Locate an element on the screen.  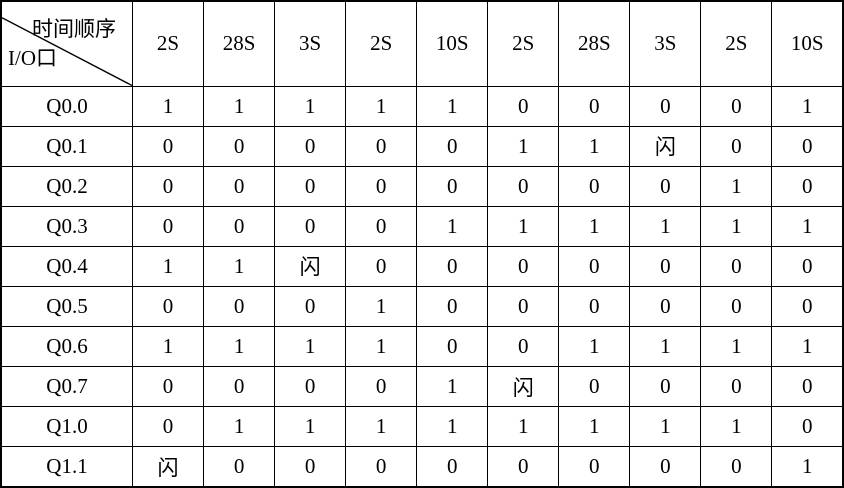
row-header-cell: Q0.1 is located at coordinates (66, 146).